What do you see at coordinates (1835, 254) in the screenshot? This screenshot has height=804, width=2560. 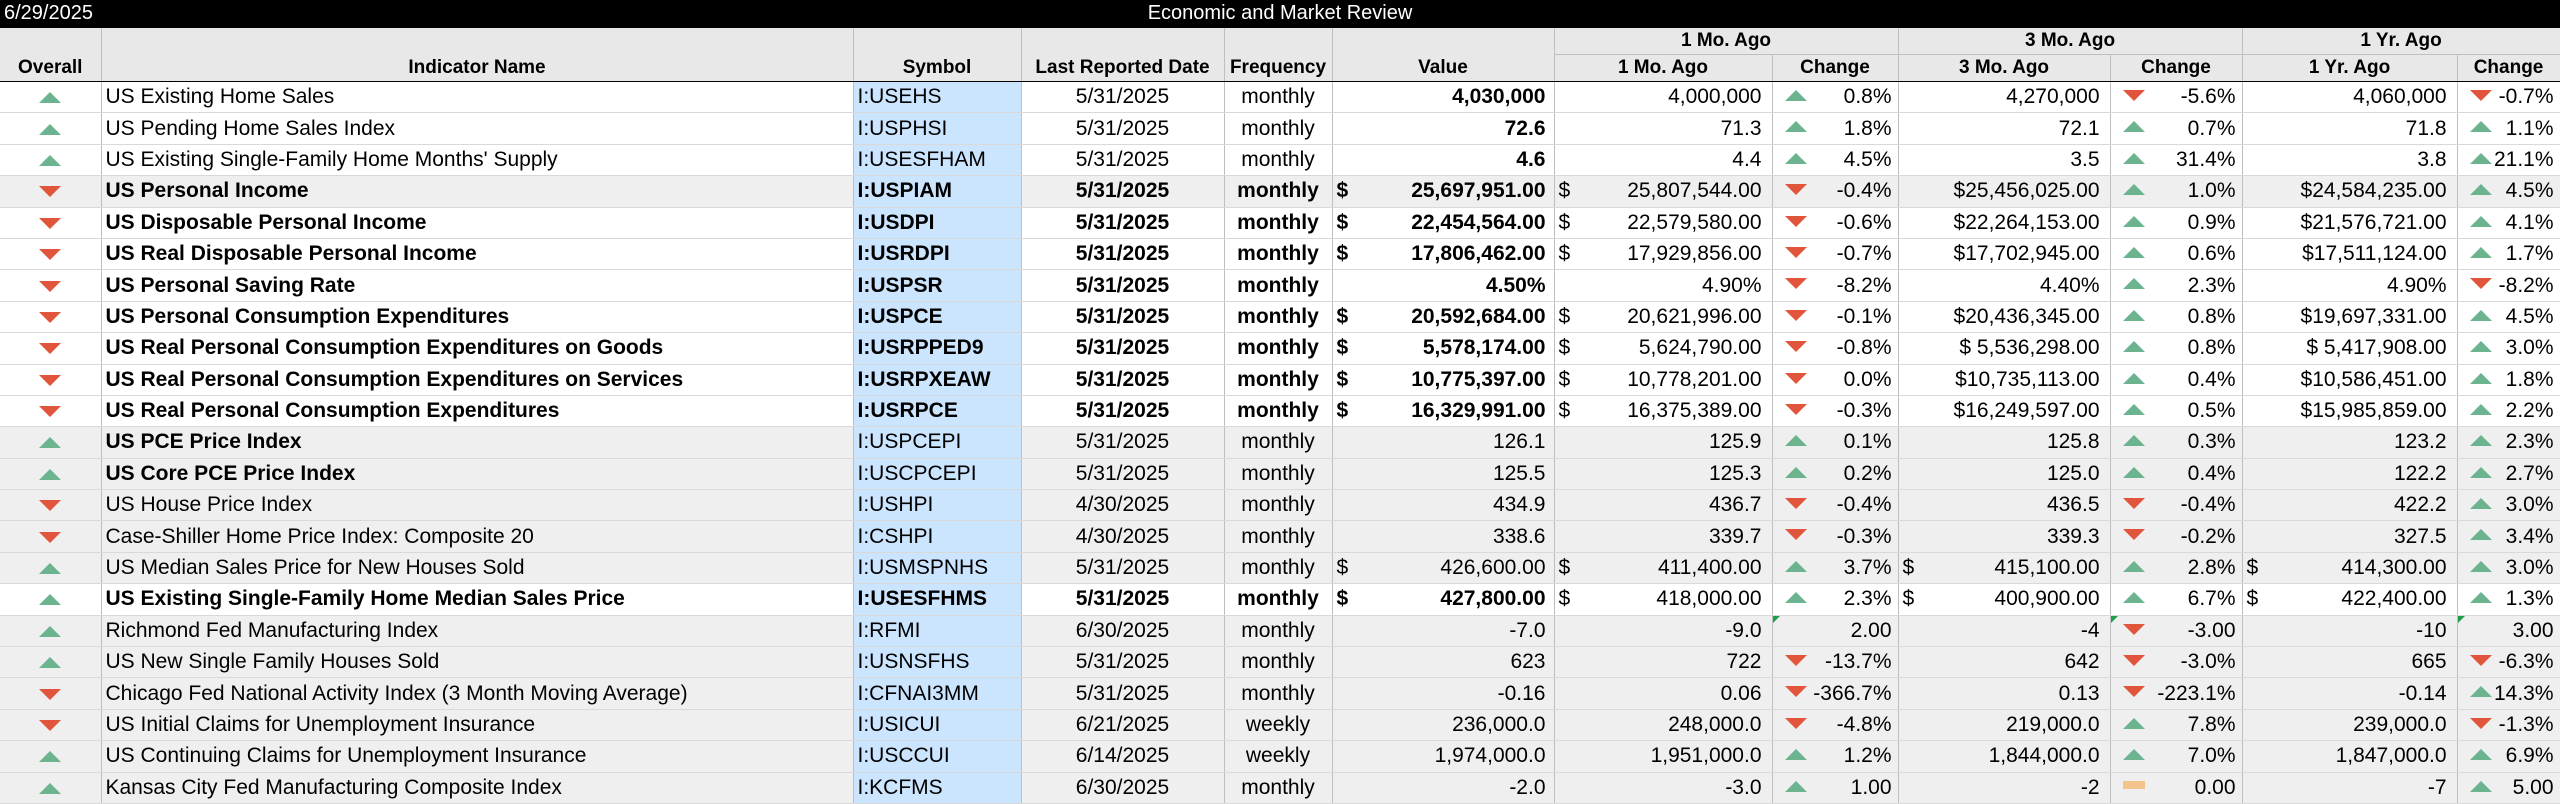 I see `1mo-change-cell: -0.7%` at bounding box center [1835, 254].